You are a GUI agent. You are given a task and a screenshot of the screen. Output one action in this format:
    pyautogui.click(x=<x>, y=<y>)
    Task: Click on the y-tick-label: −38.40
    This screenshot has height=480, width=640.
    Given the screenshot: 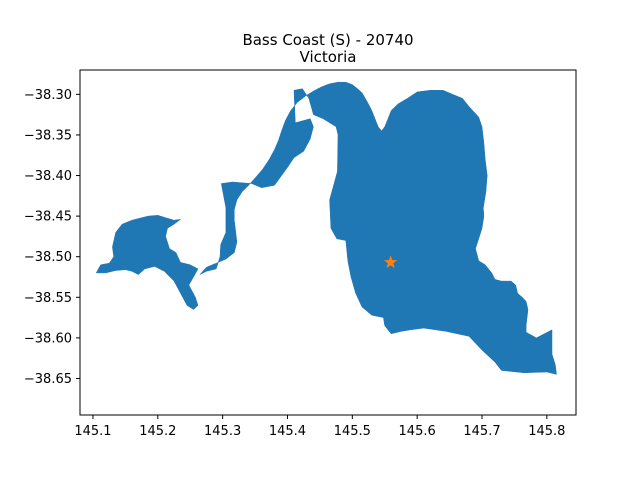 What is the action you would take?
    pyautogui.click(x=48, y=176)
    